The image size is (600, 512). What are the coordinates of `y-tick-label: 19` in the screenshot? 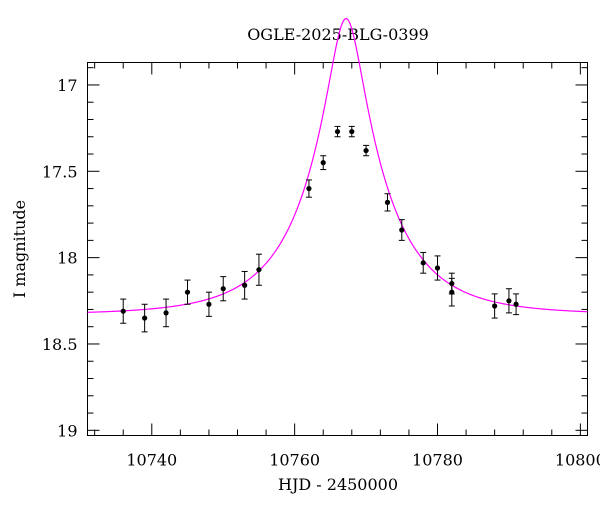 It's located at (67, 430).